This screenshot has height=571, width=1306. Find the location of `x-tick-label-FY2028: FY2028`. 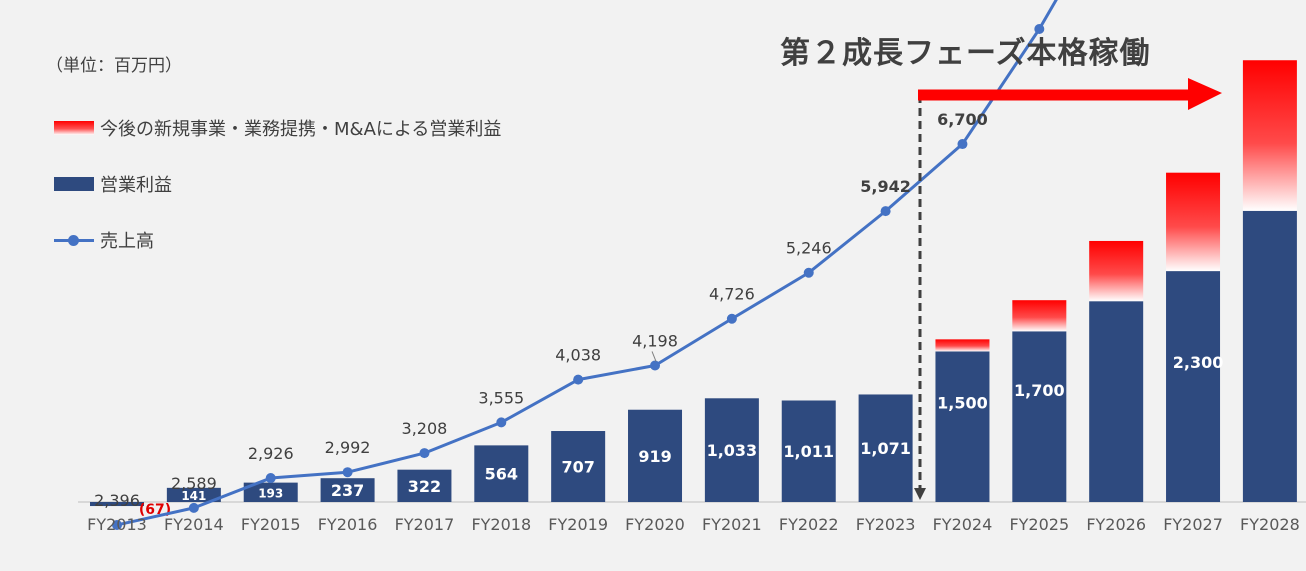

x-tick-label-FY2028: FY2028 is located at coordinates (1270, 524).